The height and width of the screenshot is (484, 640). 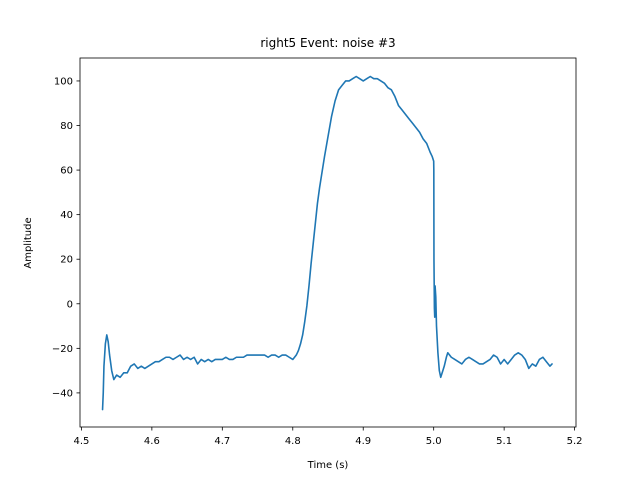 I want to click on y-tick-label: 20, so click(x=66, y=260).